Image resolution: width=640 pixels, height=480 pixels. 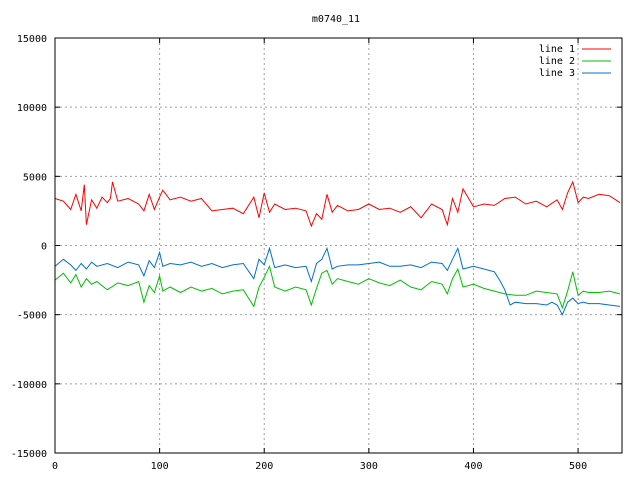 What do you see at coordinates (29, 385) in the screenshot?
I see `y-tick-label: -10000` at bounding box center [29, 385].